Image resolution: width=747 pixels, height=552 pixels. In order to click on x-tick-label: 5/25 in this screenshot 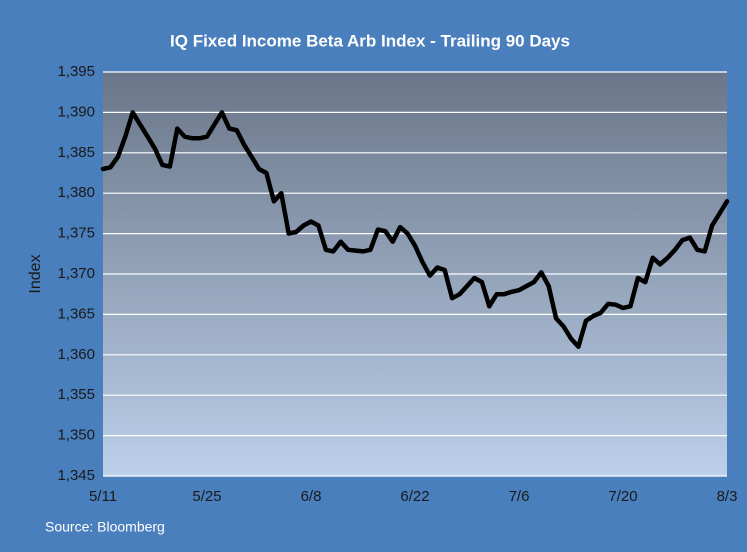, I will do `click(206, 496)`.